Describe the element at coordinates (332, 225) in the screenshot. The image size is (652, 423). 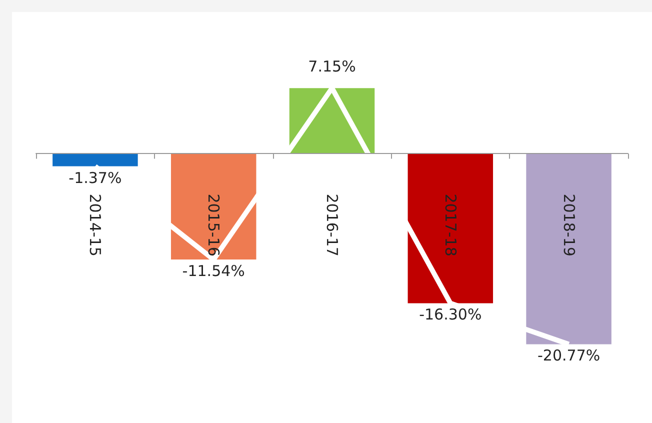
I see `x-tick-label: 2016-17` at that location.